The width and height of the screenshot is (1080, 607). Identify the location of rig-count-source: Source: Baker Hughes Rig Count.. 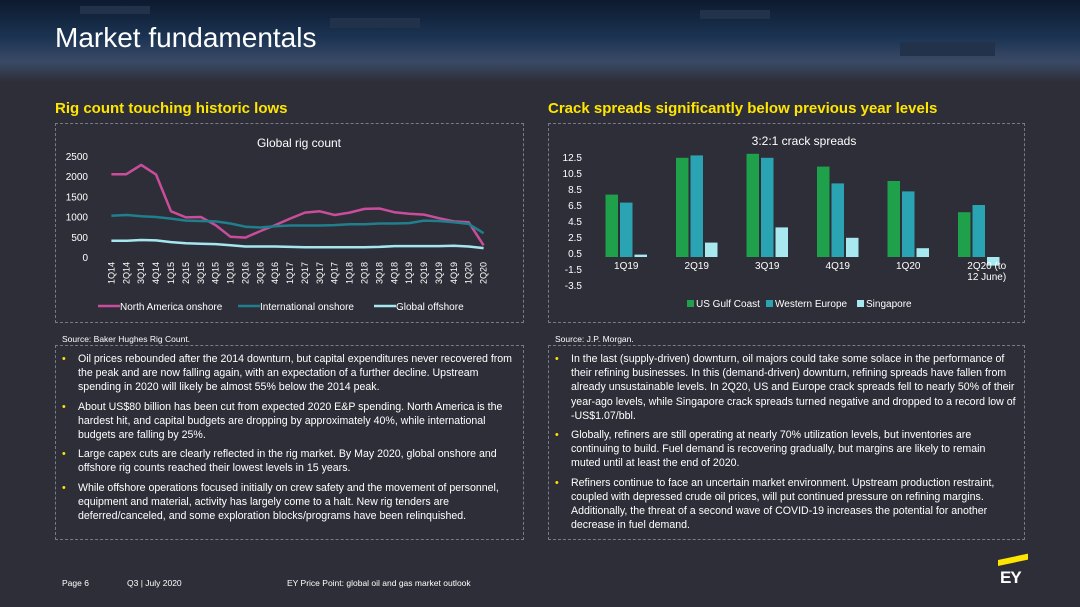
(126, 339).